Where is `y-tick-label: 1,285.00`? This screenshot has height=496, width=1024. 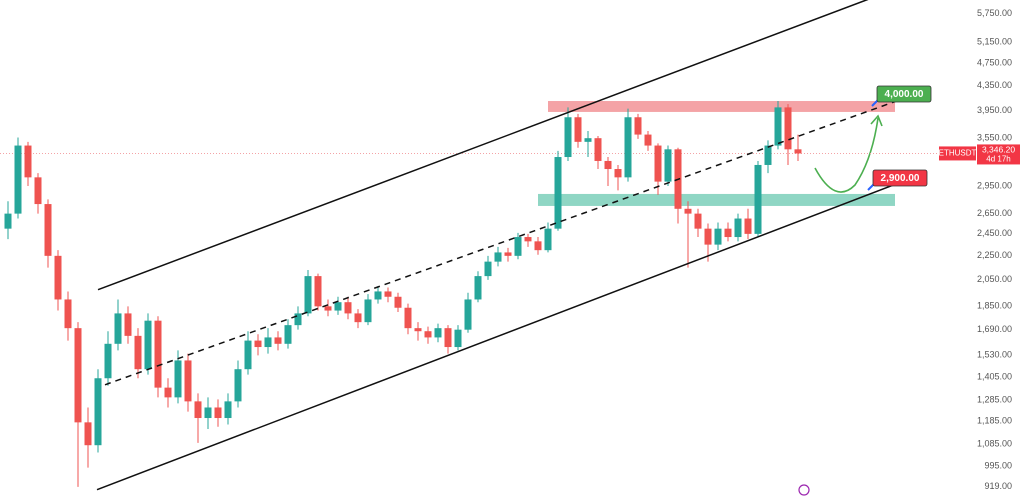 y-tick-label: 1,285.00 is located at coordinates (994, 400).